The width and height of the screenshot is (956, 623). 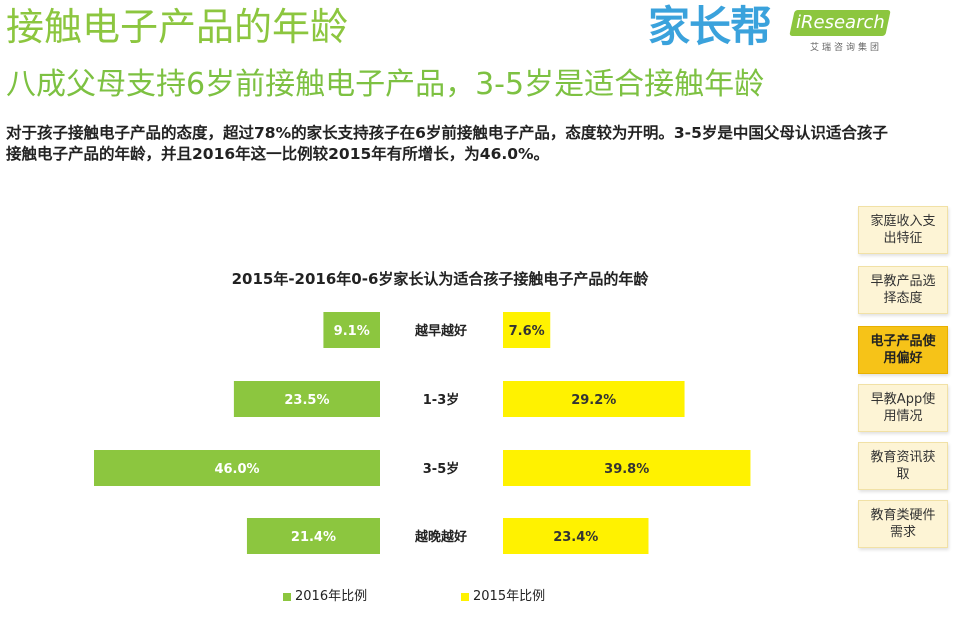 I want to click on bar-label-2016-0: 9.1%, so click(x=352, y=331).